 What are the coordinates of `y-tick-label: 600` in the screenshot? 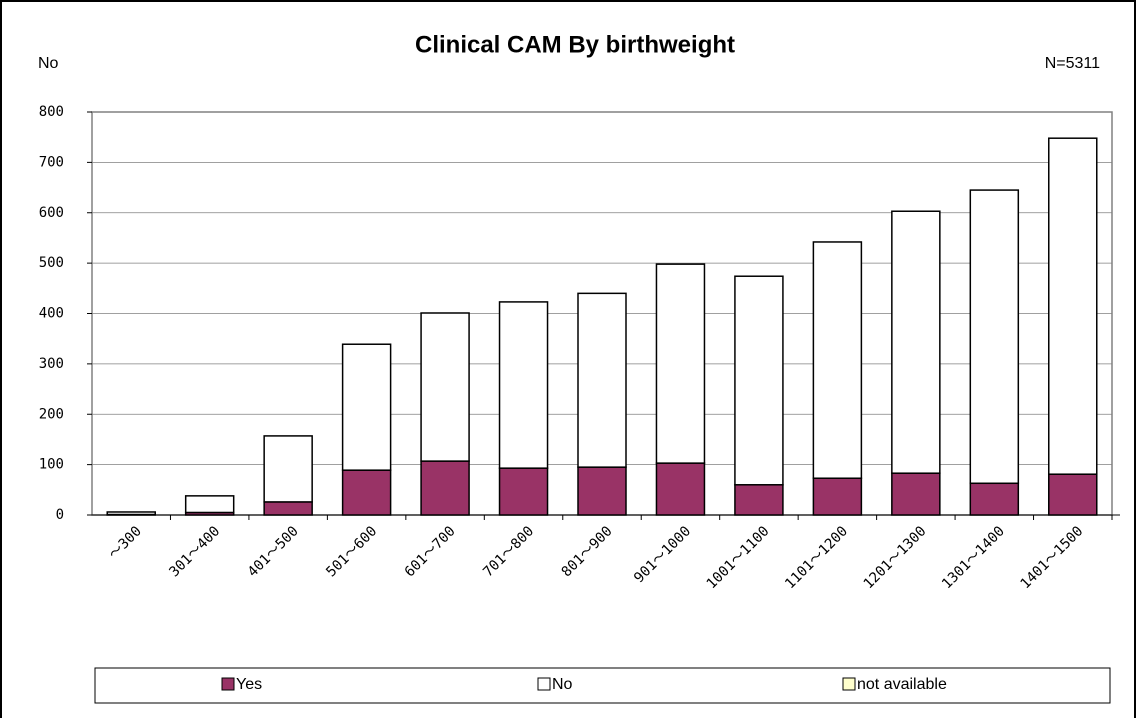 It's located at (51, 213).